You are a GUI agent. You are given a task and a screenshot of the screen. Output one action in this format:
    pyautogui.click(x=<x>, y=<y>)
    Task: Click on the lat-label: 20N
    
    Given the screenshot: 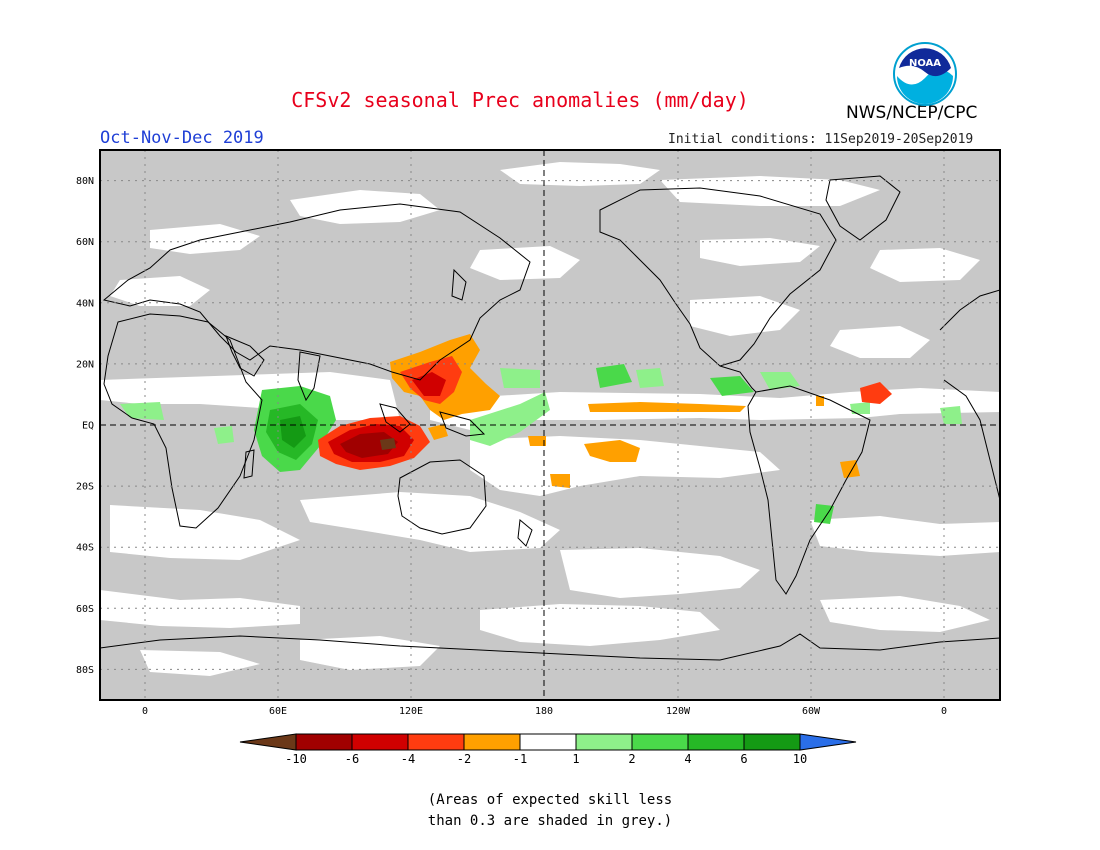 What is the action you would take?
    pyautogui.click(x=85, y=364)
    